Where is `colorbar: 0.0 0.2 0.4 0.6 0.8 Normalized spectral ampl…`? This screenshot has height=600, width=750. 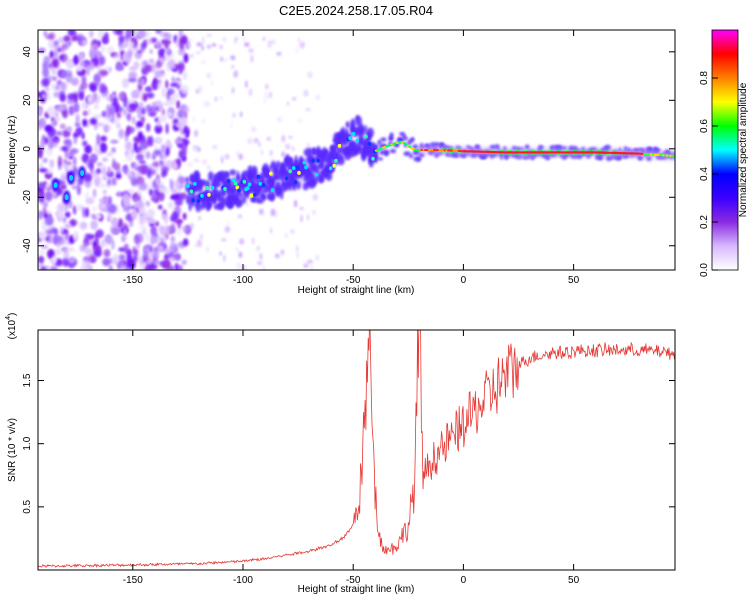
colorbar: 0.0 0.2 0.4 0.6 0.8 Normalized spectral ampl… is located at coordinates (724, 153).